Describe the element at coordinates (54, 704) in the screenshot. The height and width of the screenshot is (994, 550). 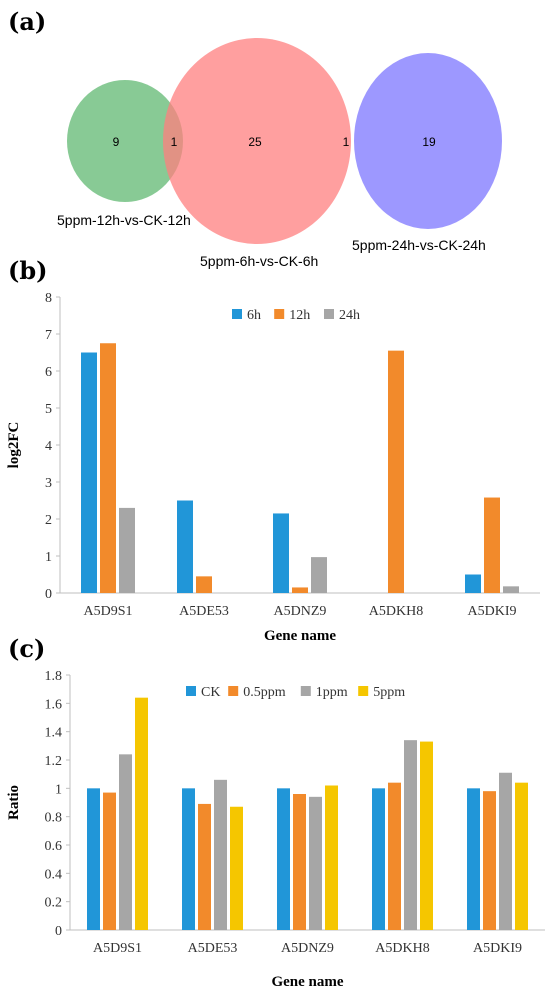
I see `y-tick-label: 1.6` at that location.